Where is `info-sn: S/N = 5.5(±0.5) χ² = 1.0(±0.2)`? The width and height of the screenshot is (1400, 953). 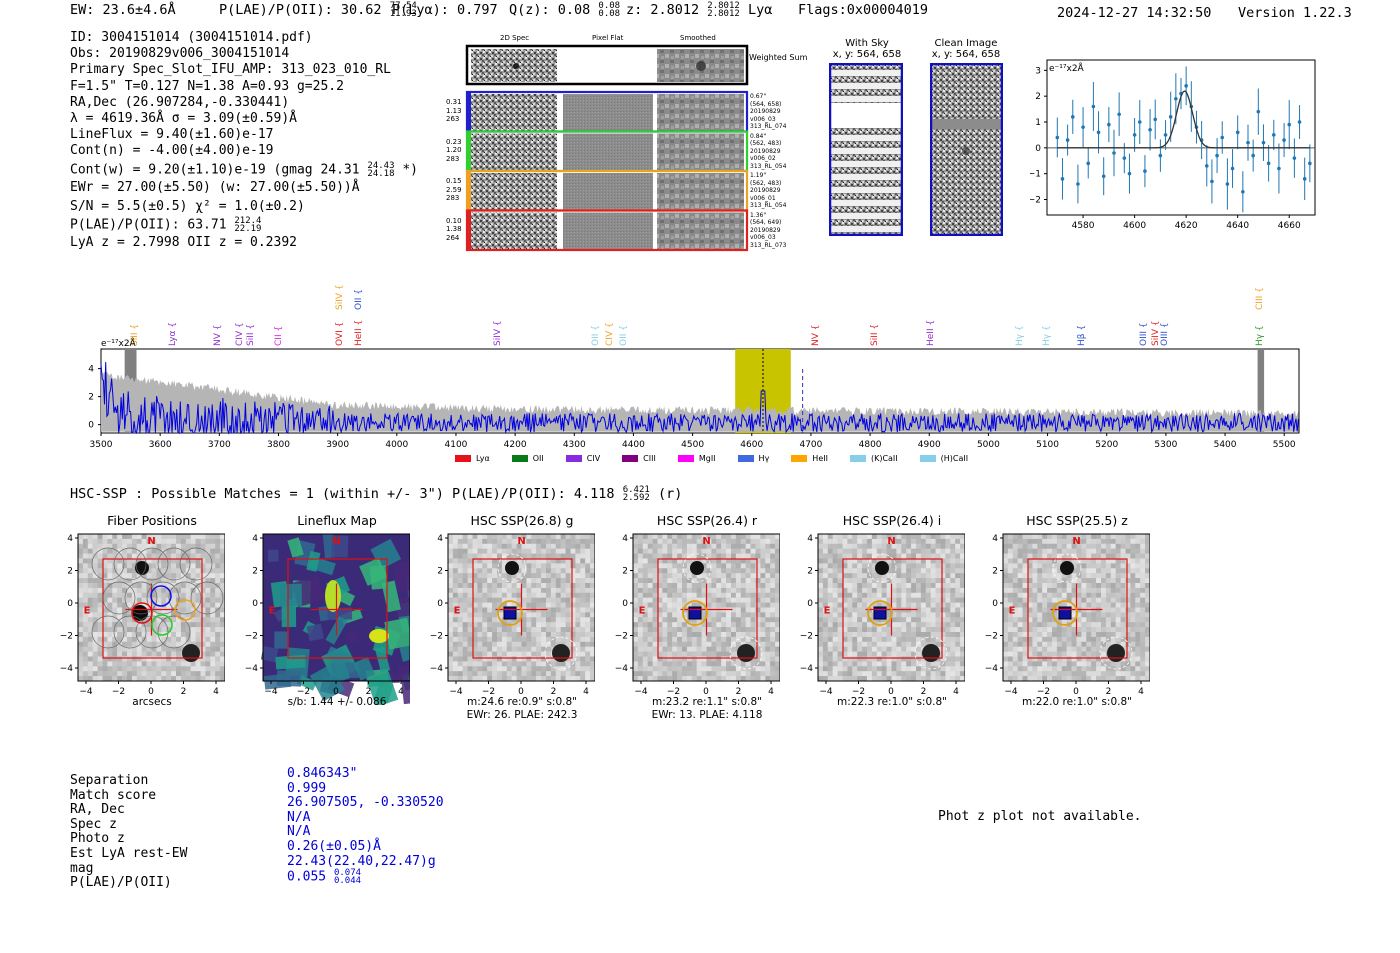 info-sn: S/N = 5.5(±0.5) χ² = 1.0(±0.2) is located at coordinates (187, 206).